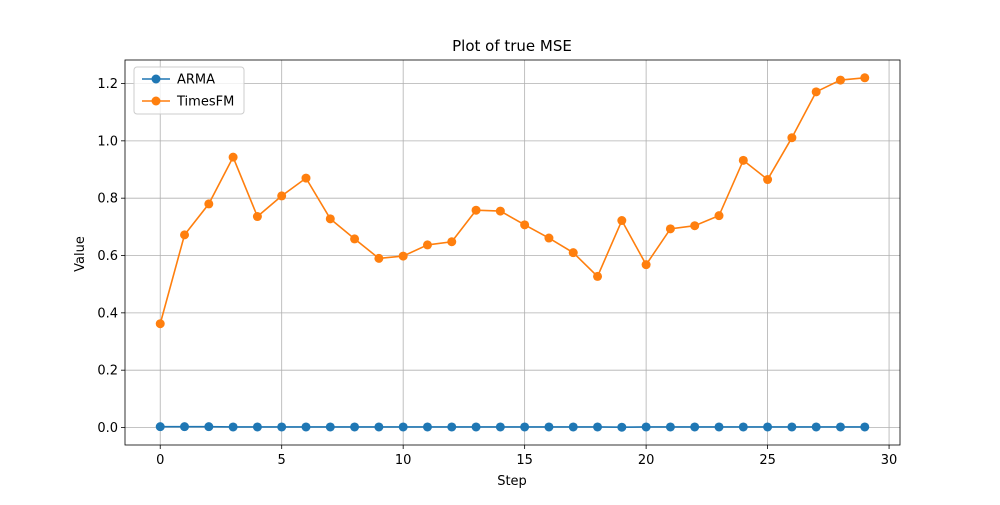 The height and width of the screenshot is (505, 1000). I want to click on legend-marker-arma, so click(156, 79).